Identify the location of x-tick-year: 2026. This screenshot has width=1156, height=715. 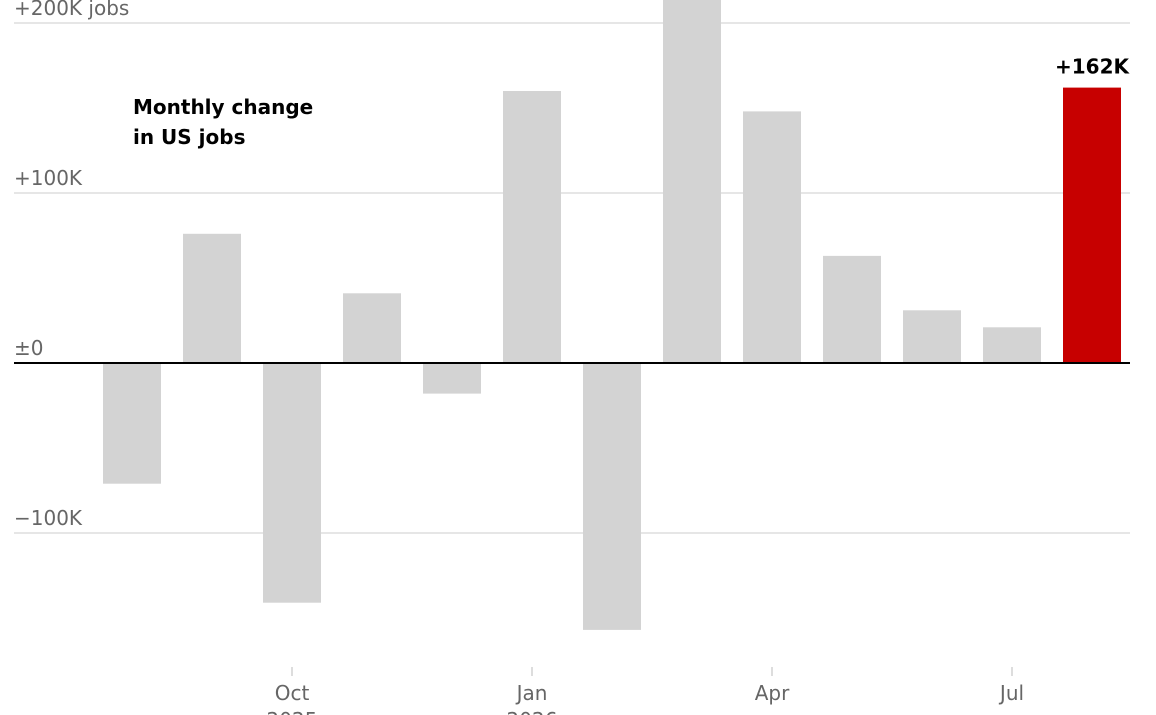
(532, 711).